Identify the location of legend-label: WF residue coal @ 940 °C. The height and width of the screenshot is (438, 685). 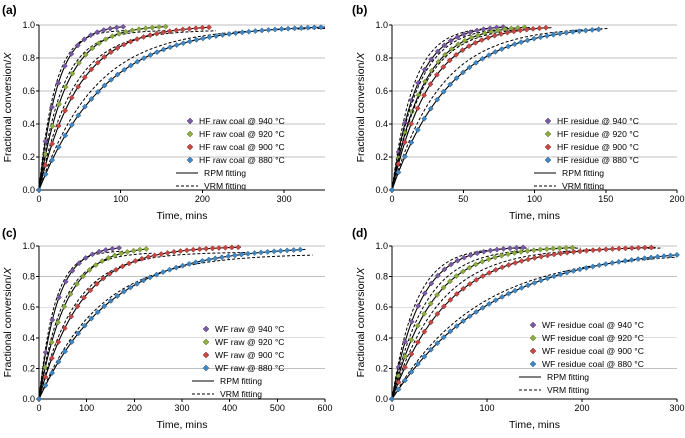
(593, 325).